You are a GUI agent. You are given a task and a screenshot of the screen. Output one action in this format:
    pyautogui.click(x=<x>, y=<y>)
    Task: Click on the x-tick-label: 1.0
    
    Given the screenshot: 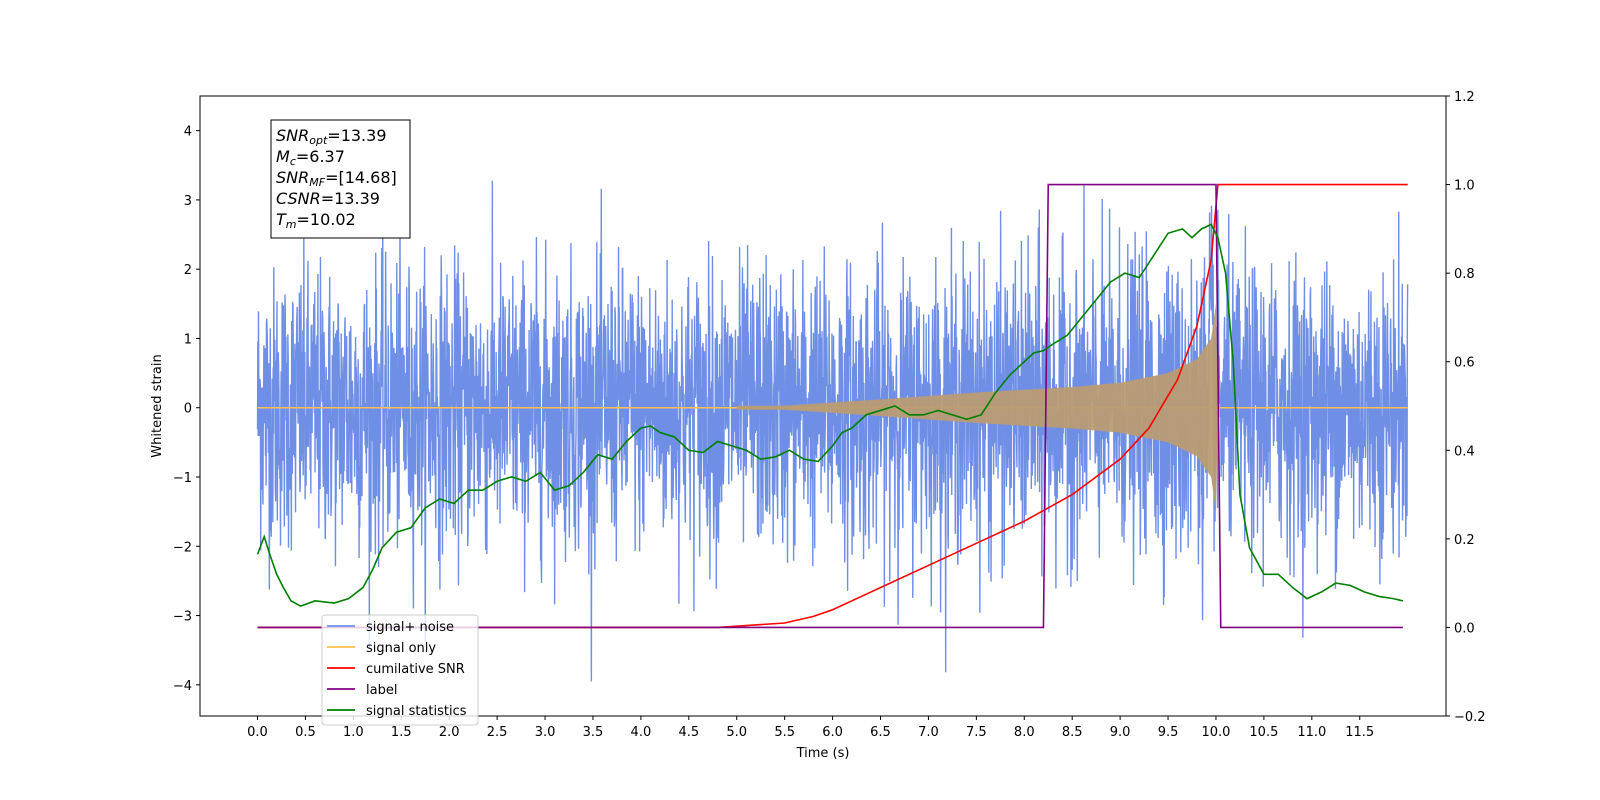 What is the action you would take?
    pyautogui.click(x=353, y=732)
    